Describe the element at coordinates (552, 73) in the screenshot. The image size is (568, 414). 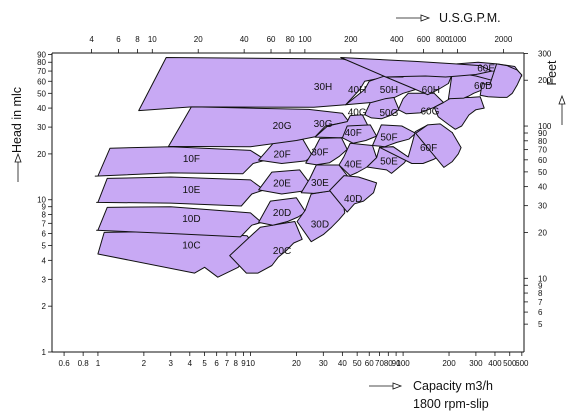
I see `right-axis-title: Feet` at that location.